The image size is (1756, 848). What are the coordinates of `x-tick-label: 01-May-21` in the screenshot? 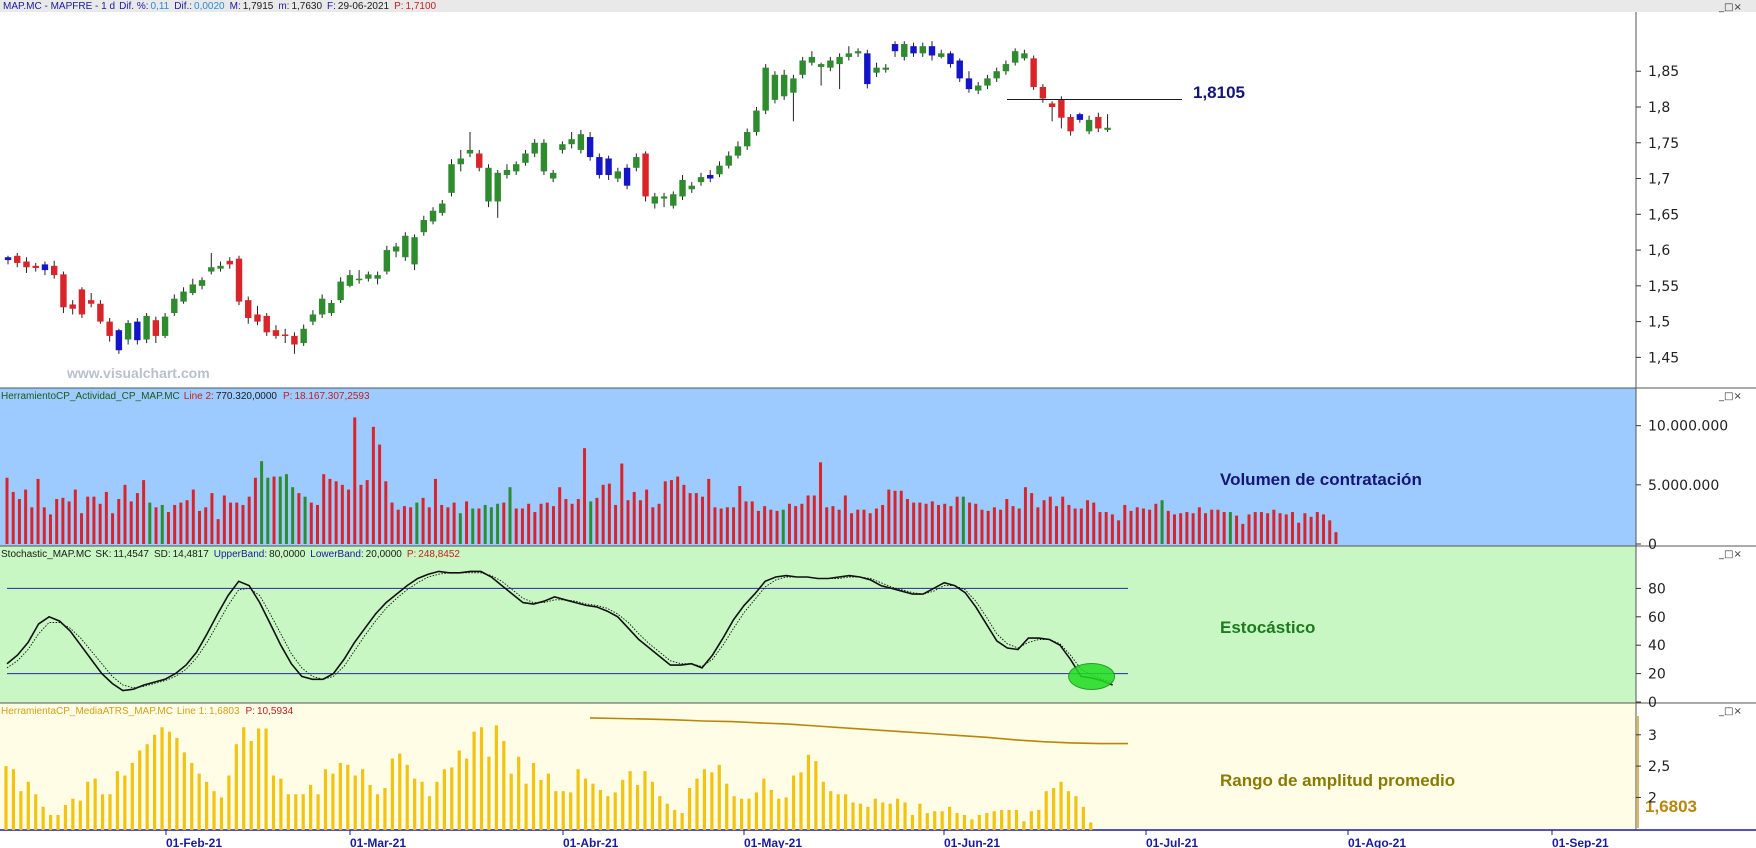 It's located at (773, 842).